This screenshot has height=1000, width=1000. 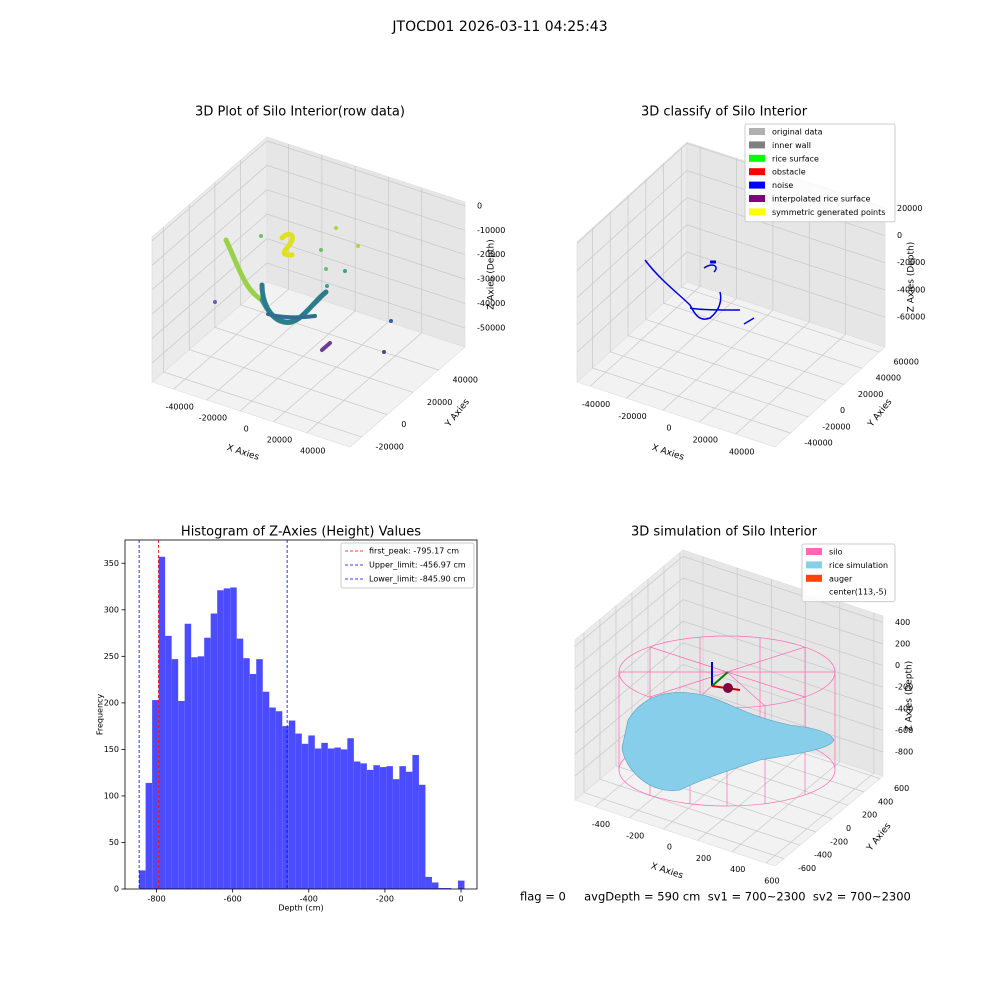 I want to click on rice-surface-decor, so click(x=728, y=741).